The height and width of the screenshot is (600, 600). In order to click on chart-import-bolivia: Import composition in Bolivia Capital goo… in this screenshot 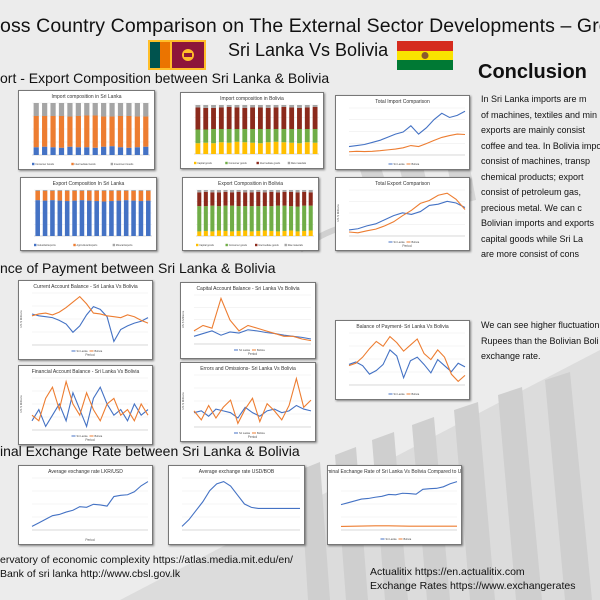, I will do `click(252, 130)`.